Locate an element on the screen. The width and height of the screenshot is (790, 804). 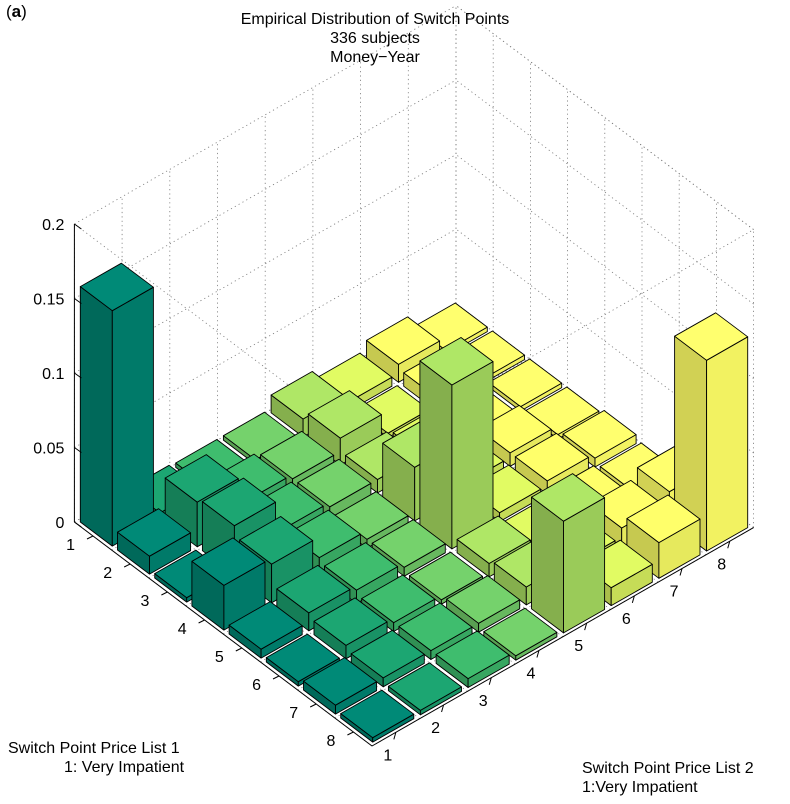
list2-tick-label: 3 is located at coordinates (483, 701).